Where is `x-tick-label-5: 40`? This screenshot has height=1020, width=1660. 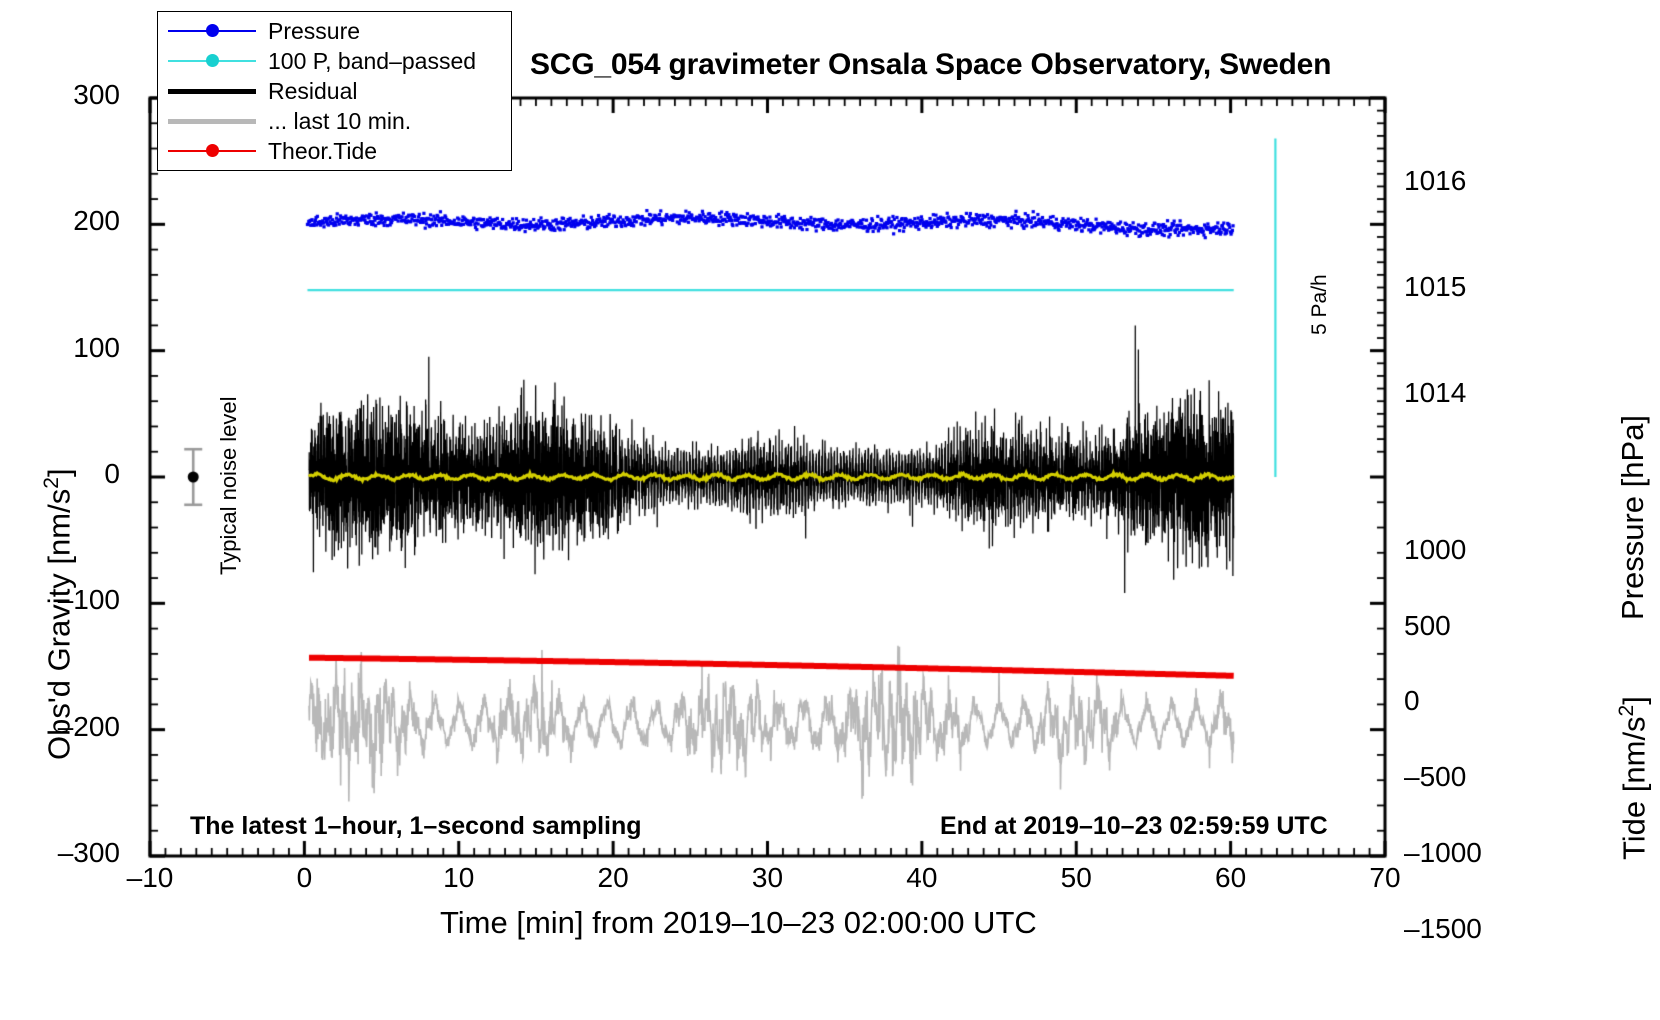
x-tick-label-5: 40 is located at coordinates (922, 877).